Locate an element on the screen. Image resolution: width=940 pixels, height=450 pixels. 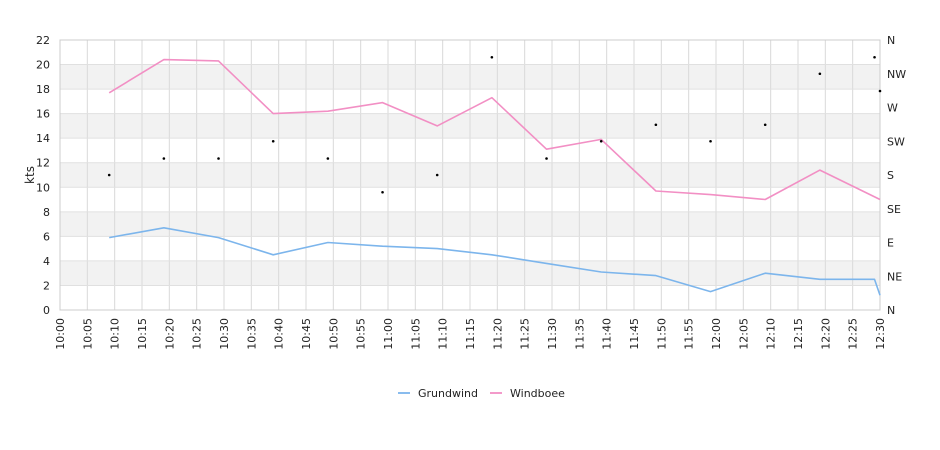
x-tick-label: 12:05 is located at coordinates (743, 334).